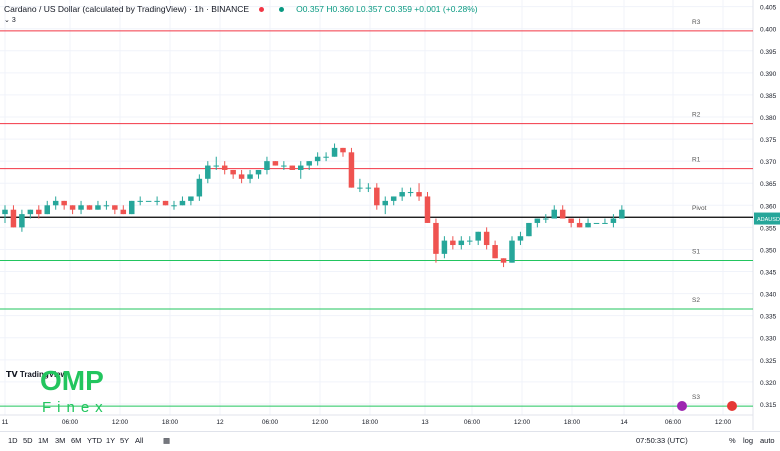  Describe the element at coordinates (72, 380) in the screenshot. I see `omp-logo-text: OMP` at that location.